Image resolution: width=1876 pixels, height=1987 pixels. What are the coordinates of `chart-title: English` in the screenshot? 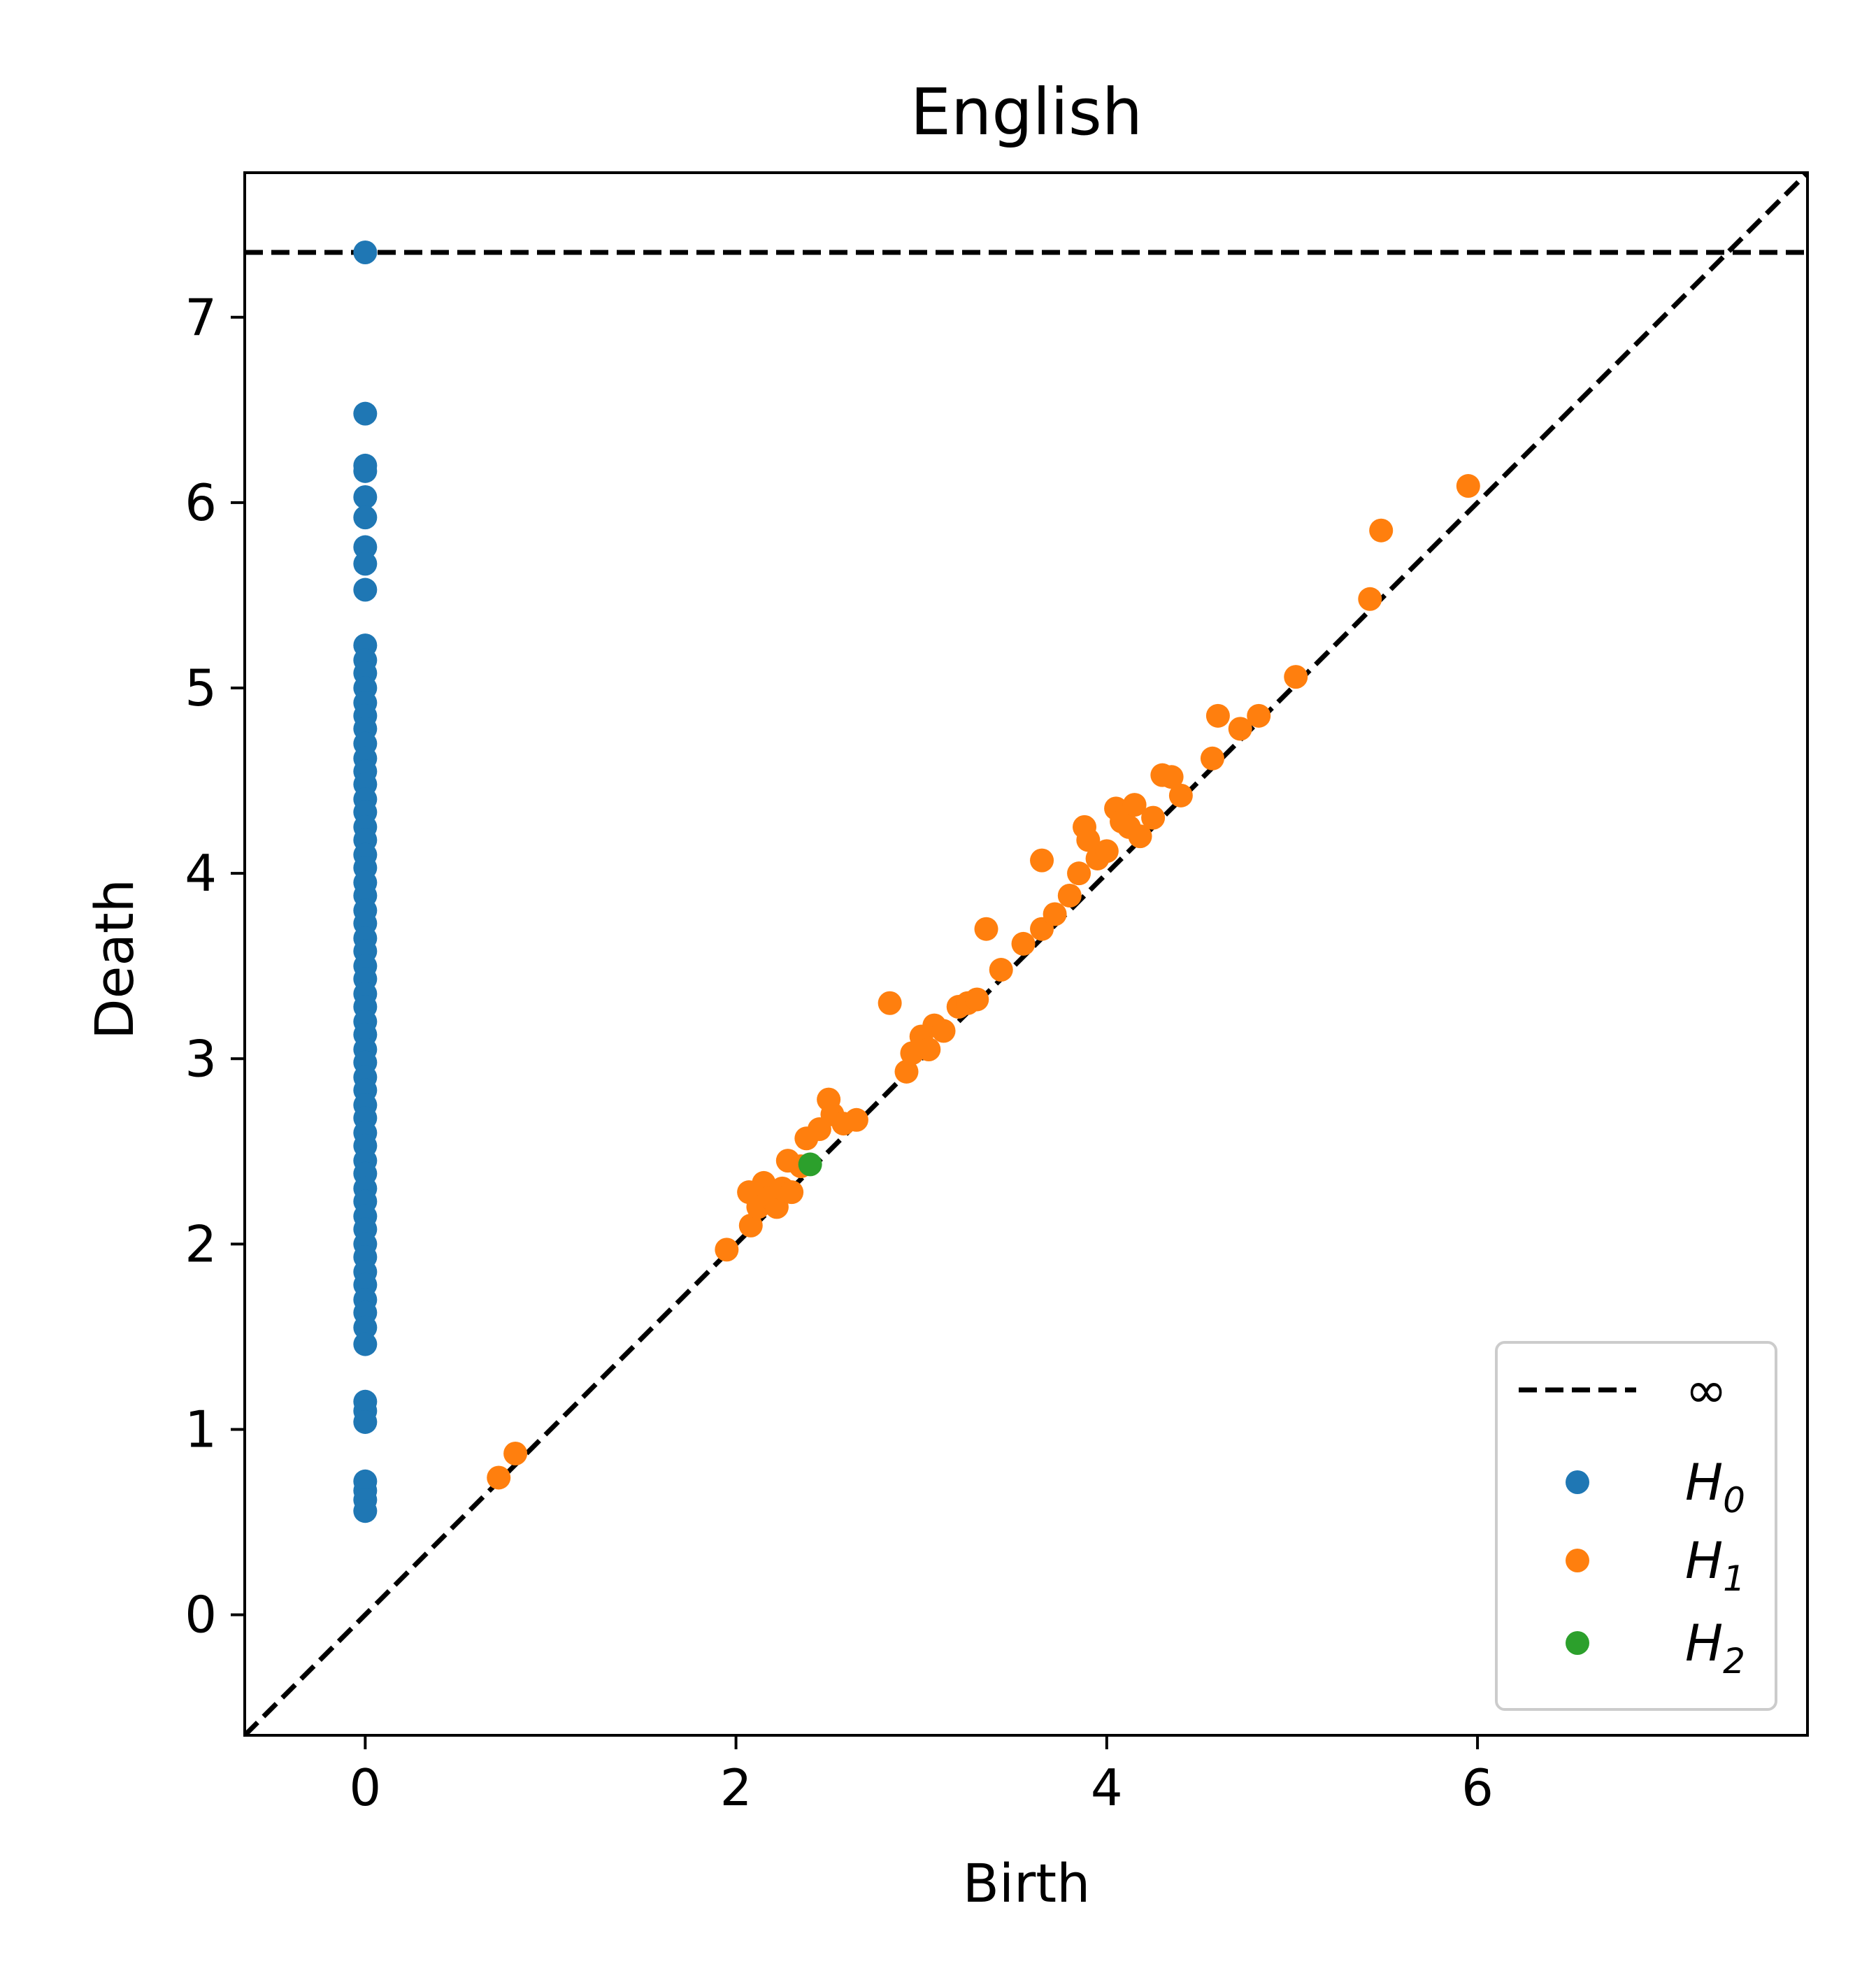 It's located at (1026, 112).